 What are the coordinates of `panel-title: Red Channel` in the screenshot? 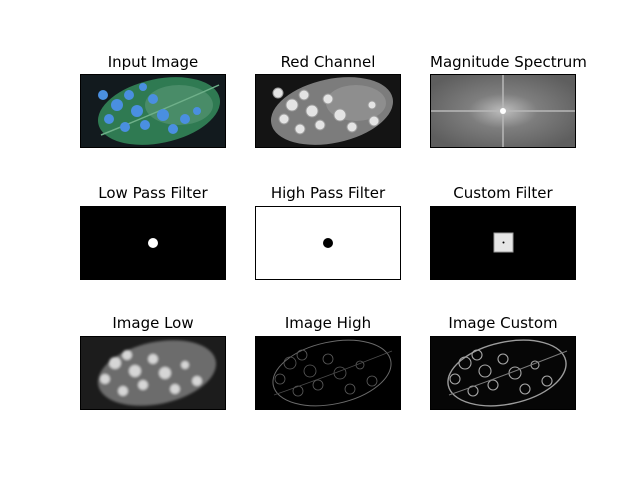 It's located at (328, 62).